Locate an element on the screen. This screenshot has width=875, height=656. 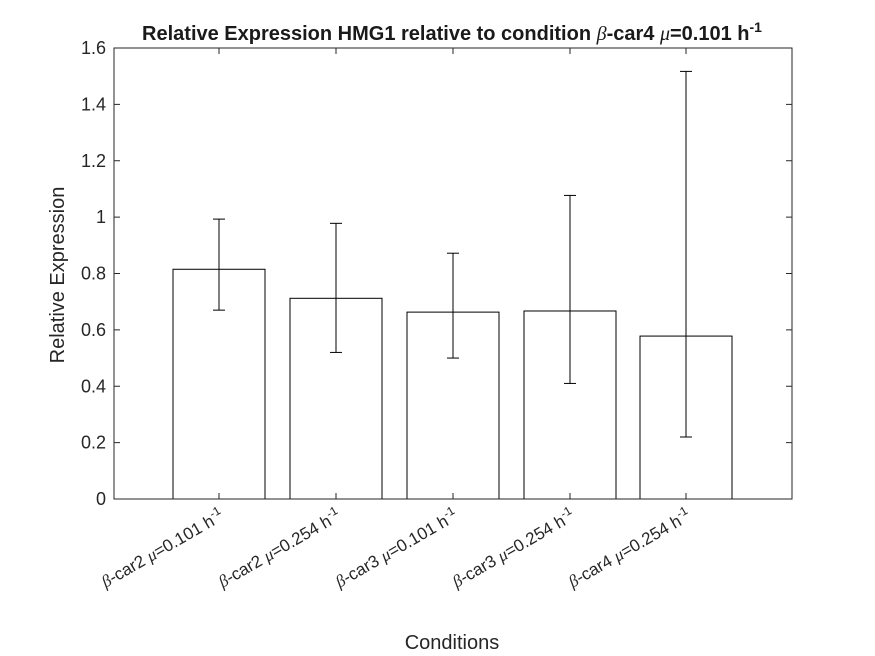
y-tick-label: 1.4 is located at coordinates (93, 104).